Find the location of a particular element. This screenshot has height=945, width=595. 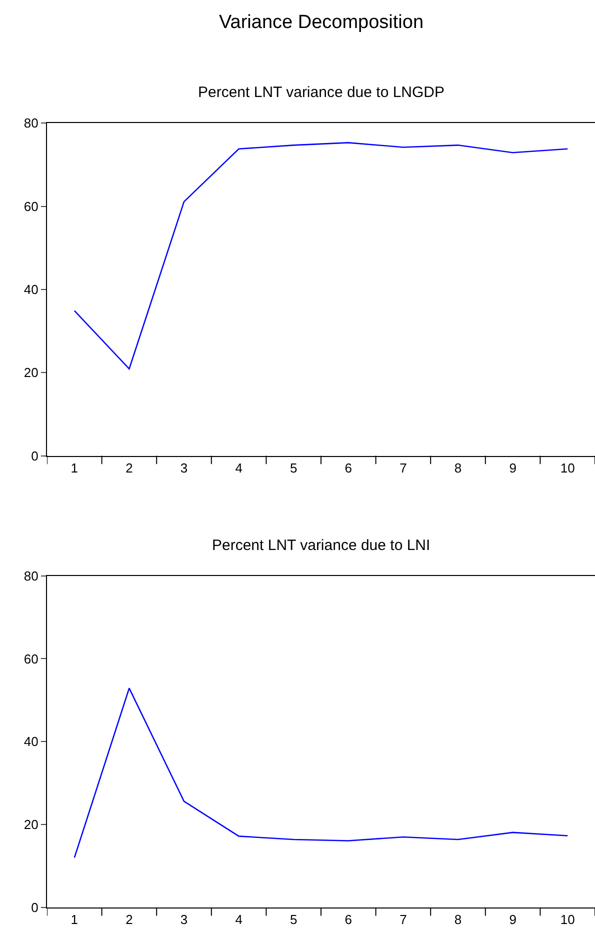

chart-title: Variance Decomposition is located at coordinates (321, 22).